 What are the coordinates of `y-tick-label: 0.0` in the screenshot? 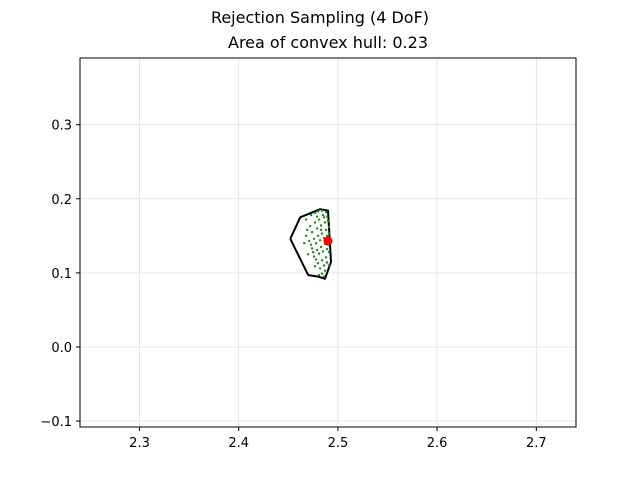 It's located at (61, 348).